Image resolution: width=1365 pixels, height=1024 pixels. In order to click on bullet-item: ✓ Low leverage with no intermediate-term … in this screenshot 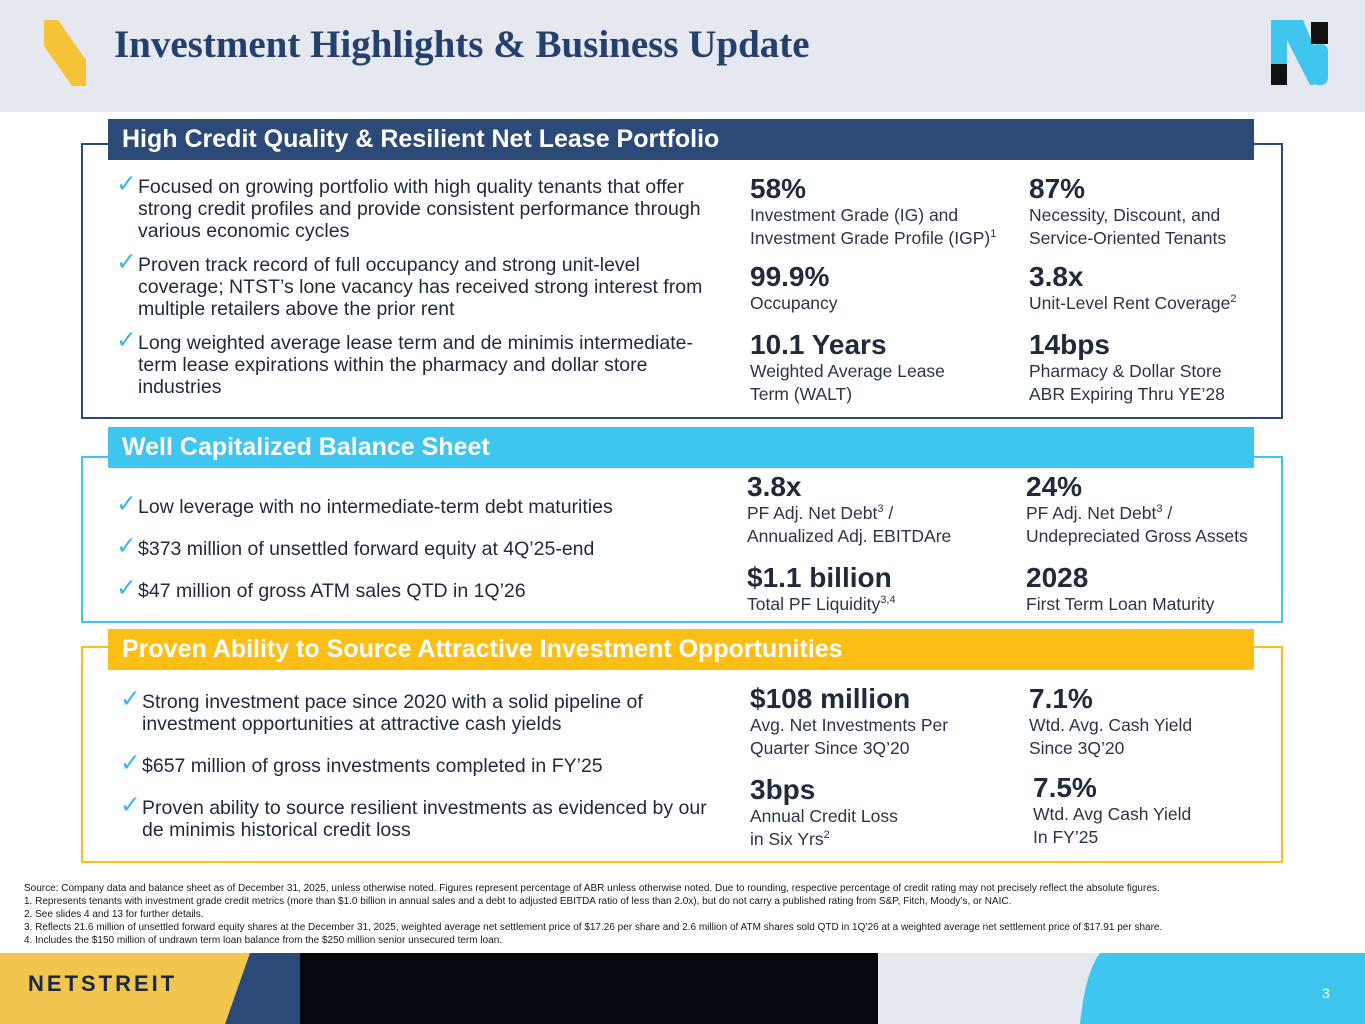, I will do `click(416, 505)`.